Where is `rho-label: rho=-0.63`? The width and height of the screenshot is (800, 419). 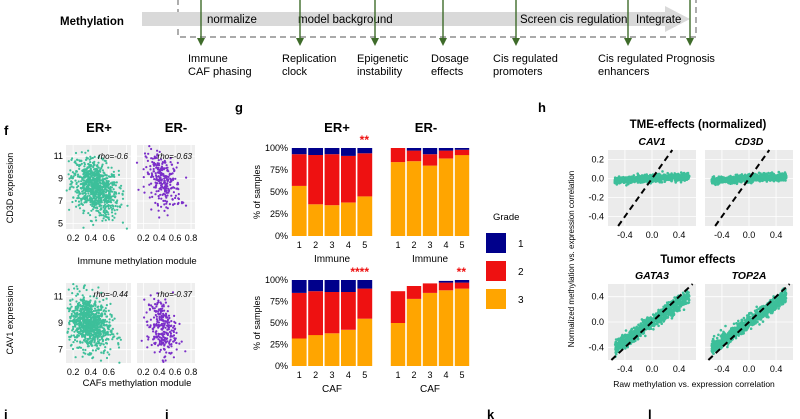
rho-label: rho=-0.63 is located at coordinates (175, 156).